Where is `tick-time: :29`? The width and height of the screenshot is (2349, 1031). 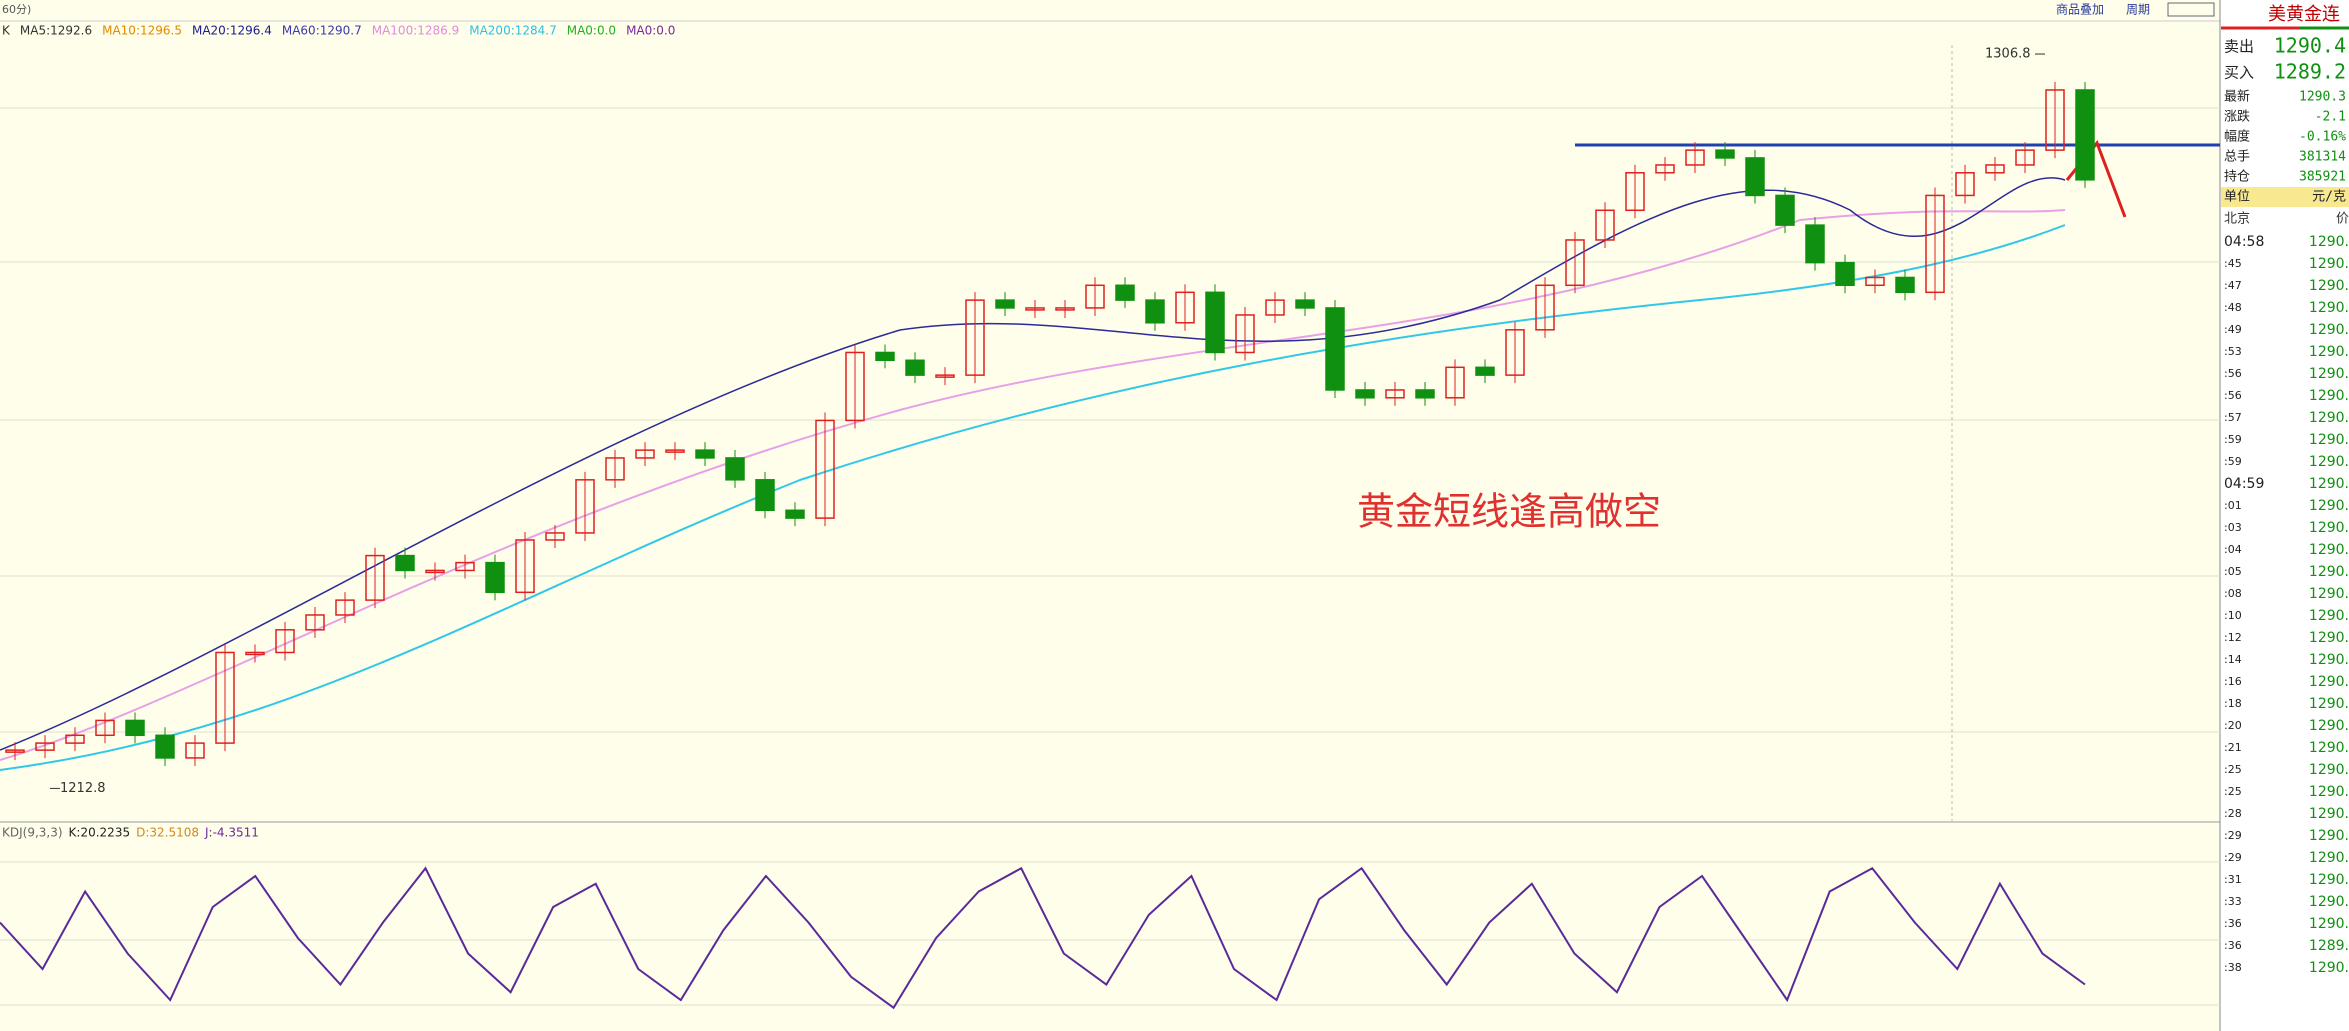 tick-time: :29 is located at coordinates (2233, 835).